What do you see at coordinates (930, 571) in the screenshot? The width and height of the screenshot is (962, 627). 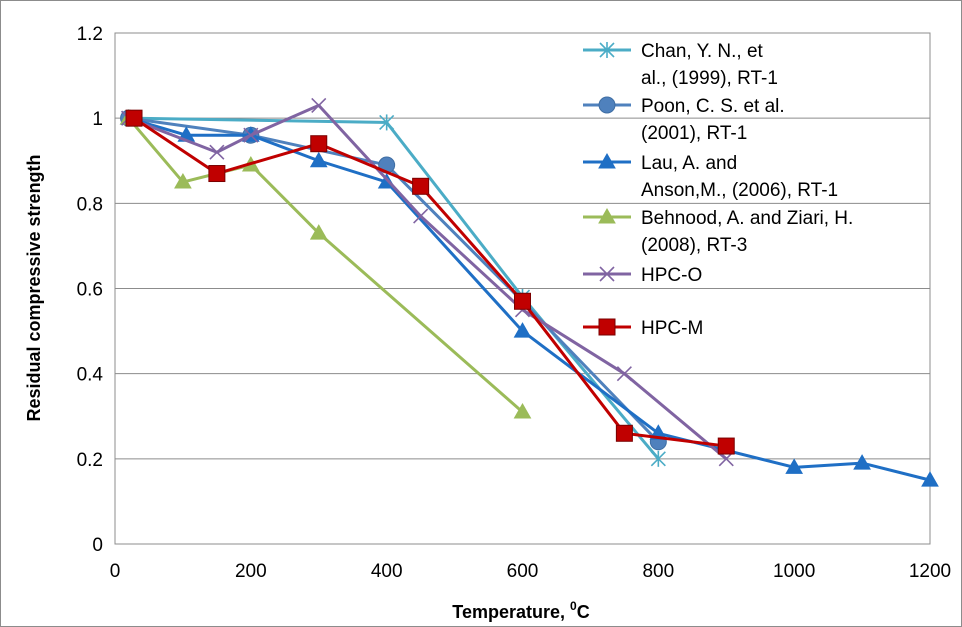 I see `x-tick-label: 1200` at bounding box center [930, 571].